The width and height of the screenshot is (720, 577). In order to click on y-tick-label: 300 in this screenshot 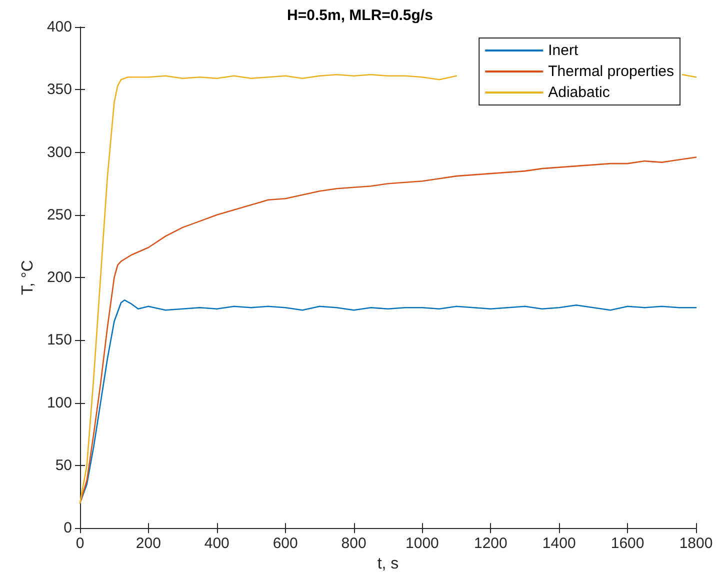, I will do `click(59, 152)`.